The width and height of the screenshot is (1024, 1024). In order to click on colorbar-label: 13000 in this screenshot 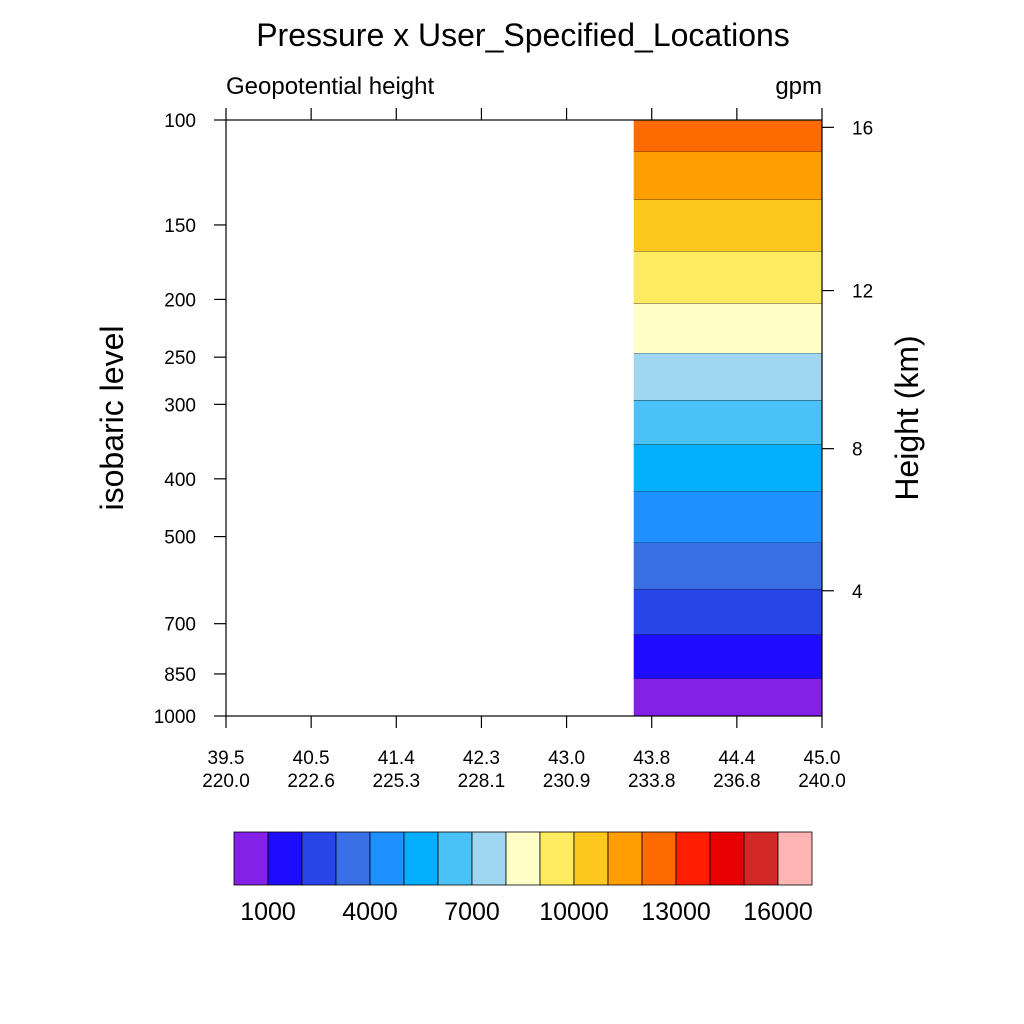, I will do `click(676, 912)`.